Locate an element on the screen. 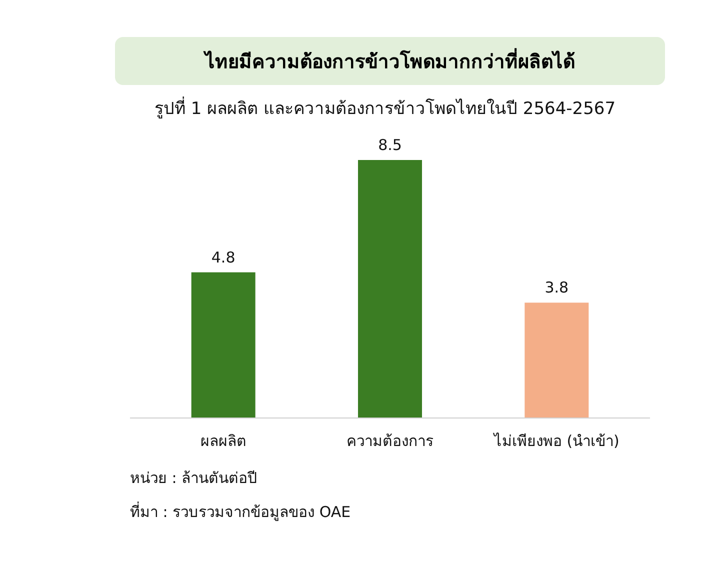 Image resolution: width=708 pixels, height=565 pixels. data-label: 8.5 is located at coordinates (390, 145).